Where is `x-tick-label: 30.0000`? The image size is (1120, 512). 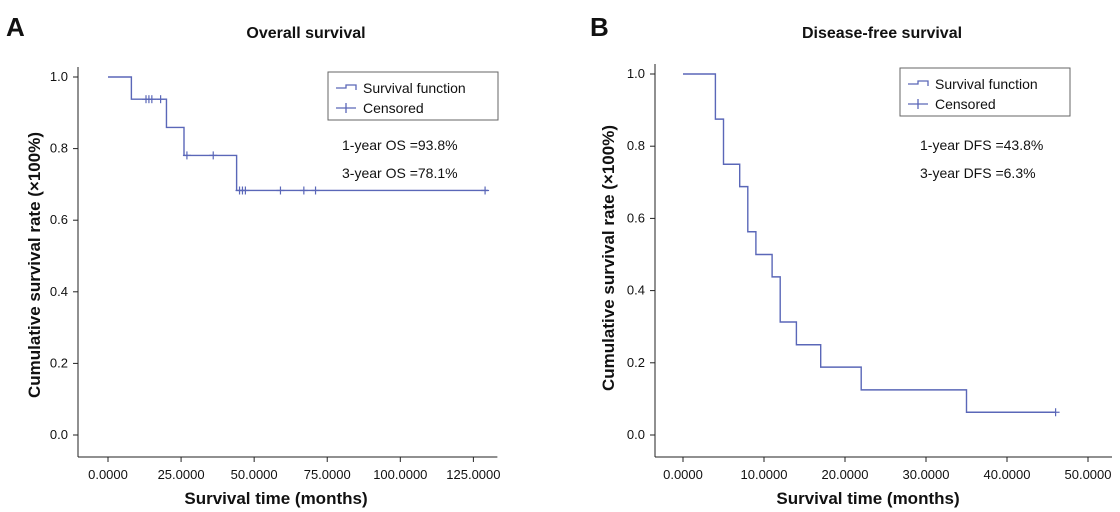
x-tick-label: 30.0000 is located at coordinates (926, 474).